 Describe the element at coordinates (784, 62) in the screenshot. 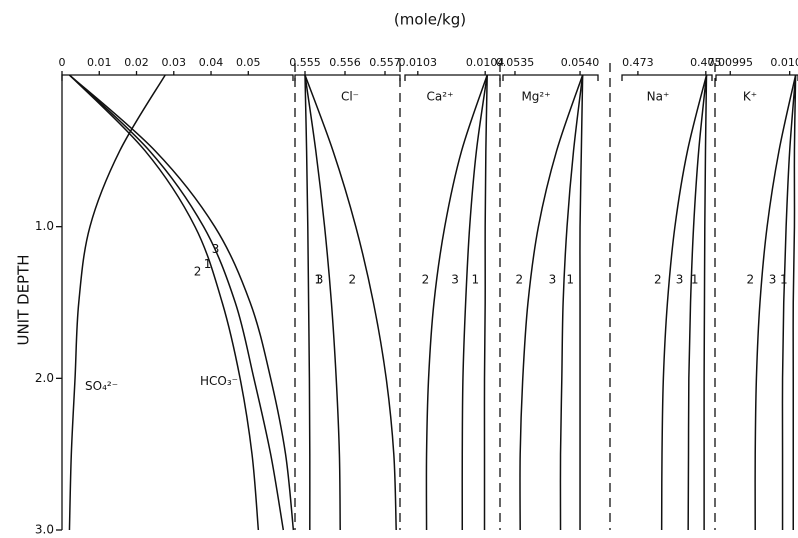

I see `x-tick-label: 0.0100` at that location.